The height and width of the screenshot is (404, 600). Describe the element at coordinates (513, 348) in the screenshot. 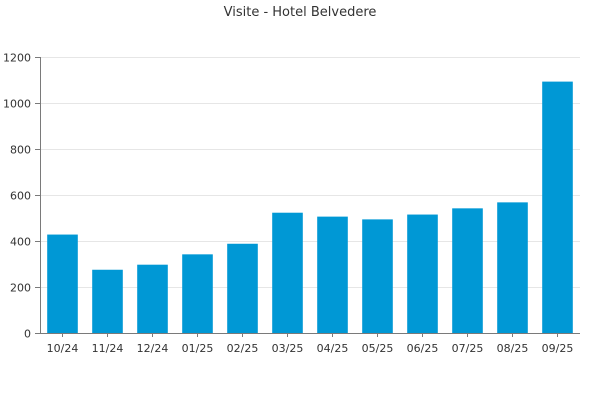

I see `x-tick-label: 08/25` at that location.